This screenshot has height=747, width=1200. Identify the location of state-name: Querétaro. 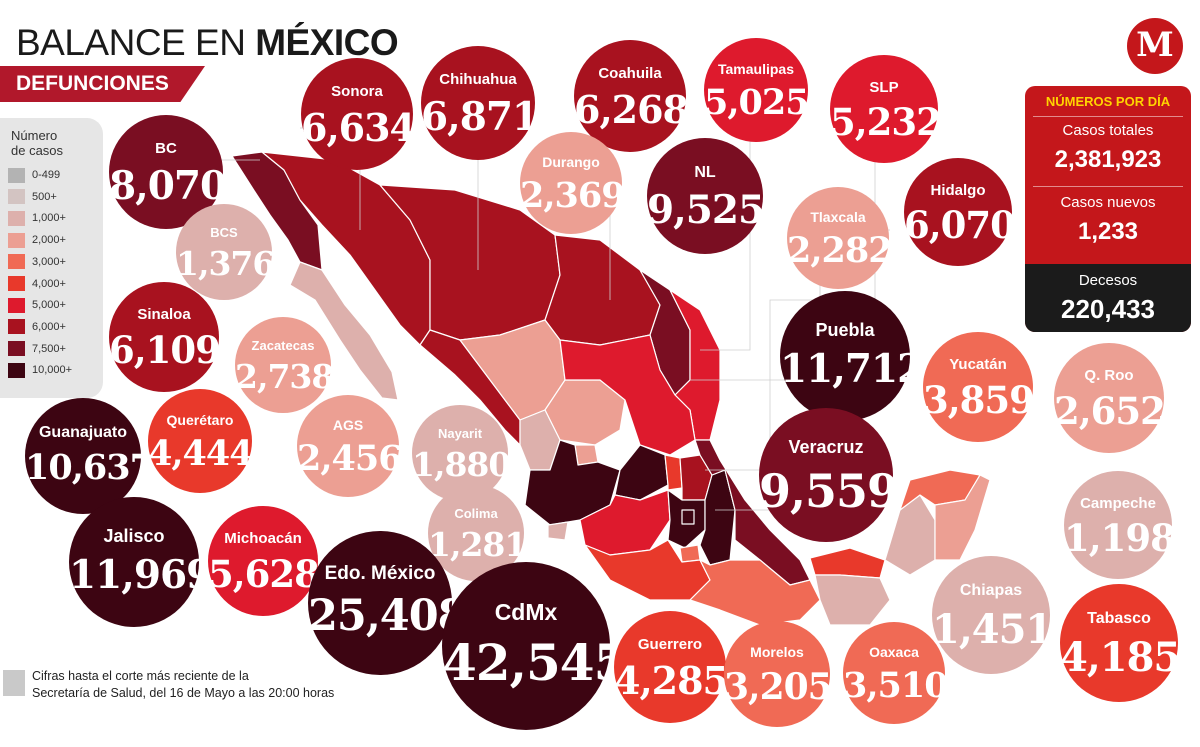
(200, 420).